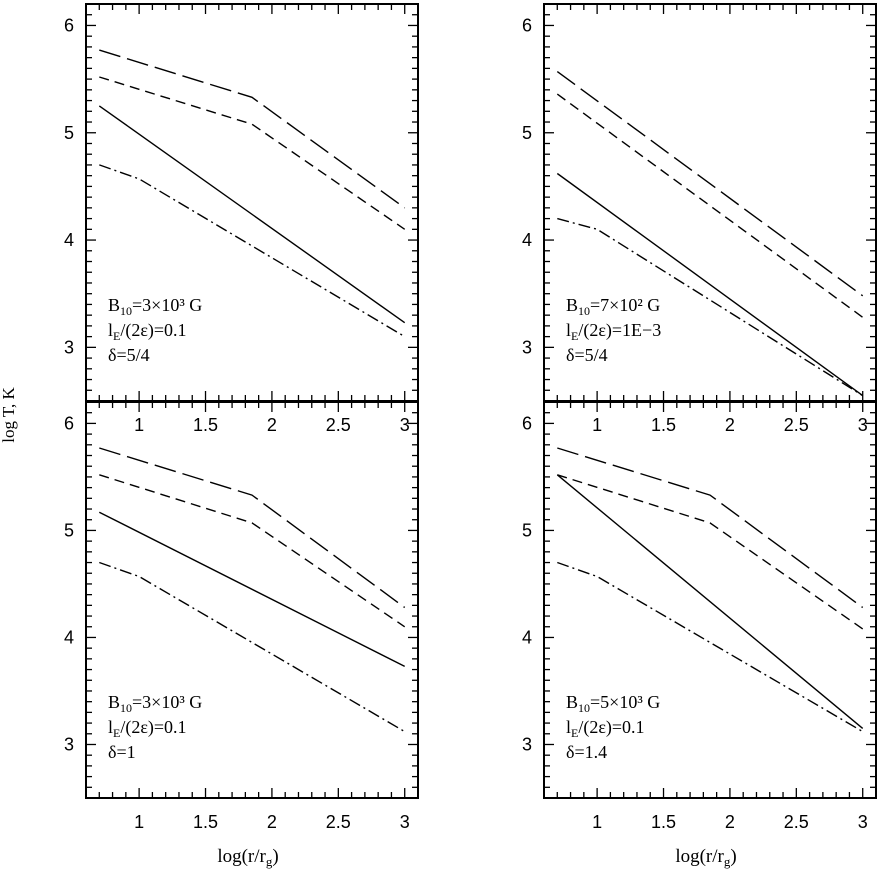 Image resolution: width=882 pixels, height=871 pixels. I want to click on annotation-b-field: B10=7×10² G, so click(613, 306).